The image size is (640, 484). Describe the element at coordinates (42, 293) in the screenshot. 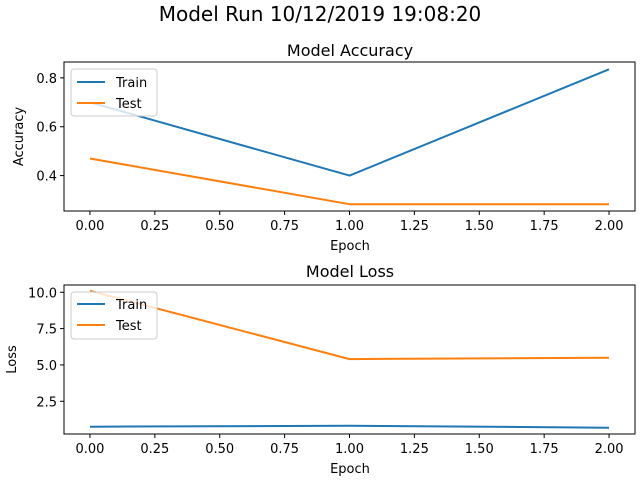

I see `loss-y-tick-label-10-0: 10.0` at that location.